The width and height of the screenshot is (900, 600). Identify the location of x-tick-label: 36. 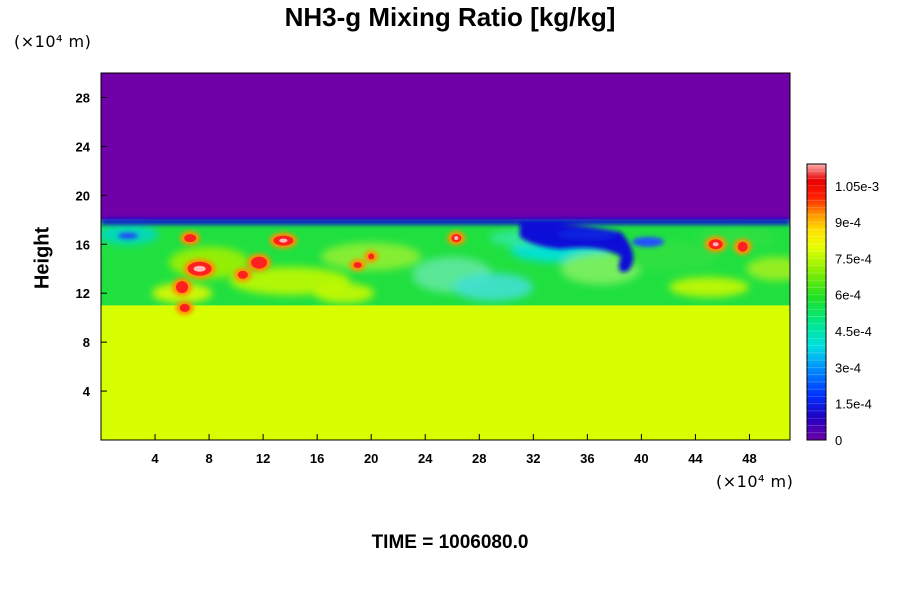
(587, 458).